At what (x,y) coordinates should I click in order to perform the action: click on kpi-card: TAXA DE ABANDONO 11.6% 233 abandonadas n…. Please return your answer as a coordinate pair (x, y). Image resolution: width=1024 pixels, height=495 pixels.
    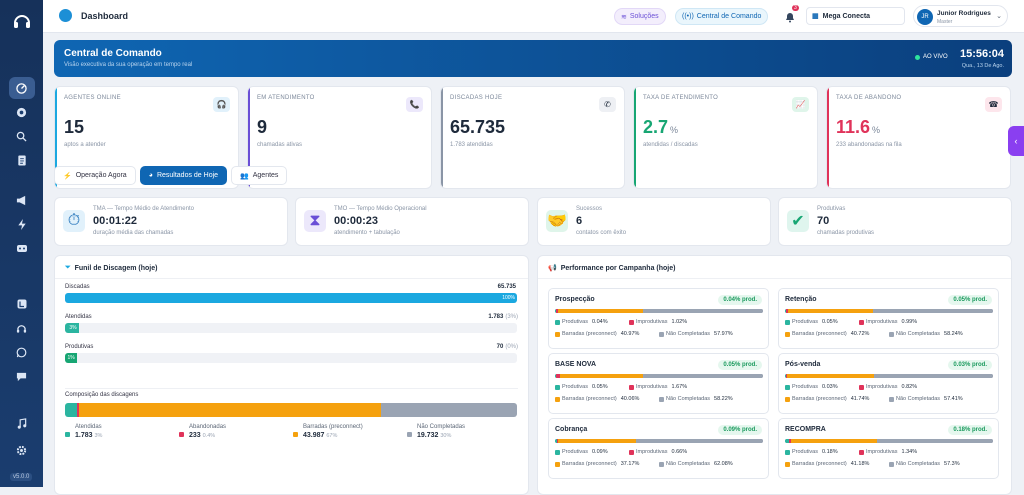
    Looking at the image, I should click on (918, 137).